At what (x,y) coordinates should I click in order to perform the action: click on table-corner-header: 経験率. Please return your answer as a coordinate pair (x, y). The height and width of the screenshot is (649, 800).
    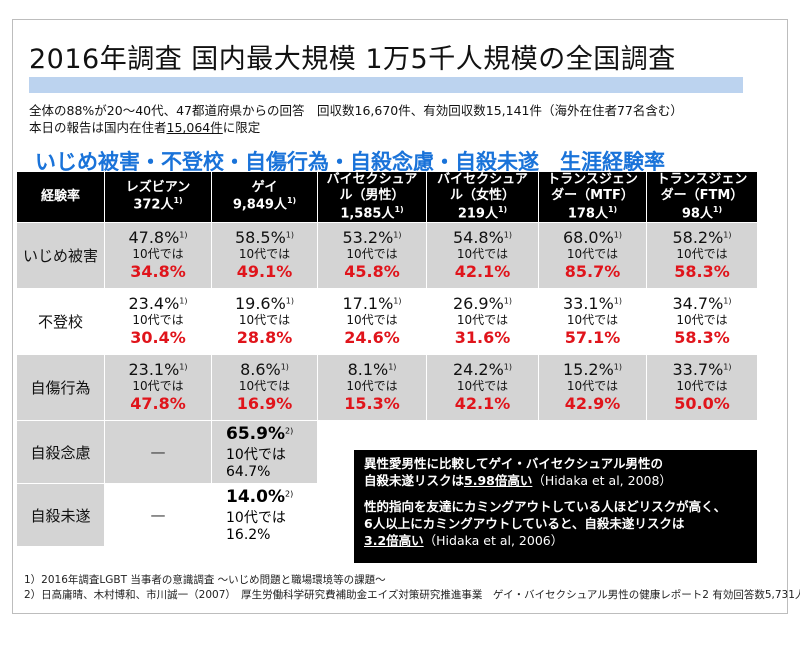
    Looking at the image, I should click on (60, 197).